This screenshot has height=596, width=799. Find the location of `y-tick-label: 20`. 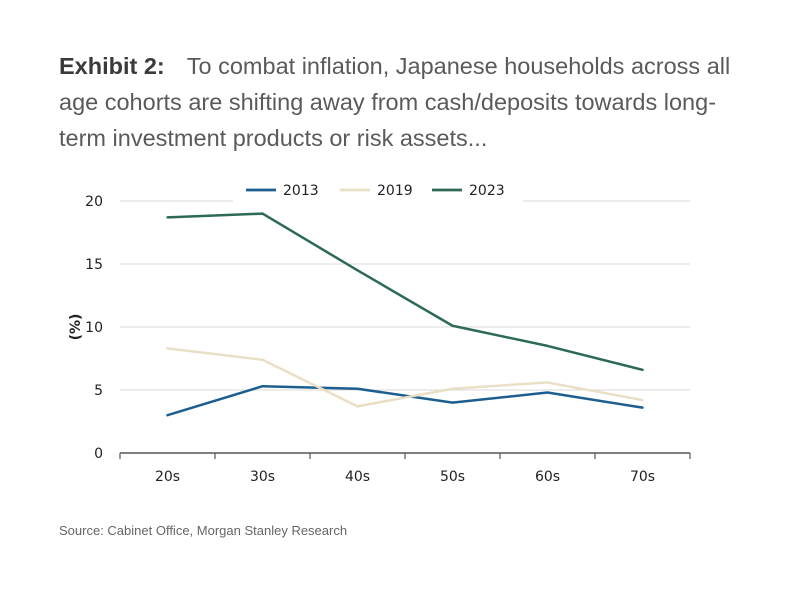

y-tick-label: 20 is located at coordinates (94, 202).